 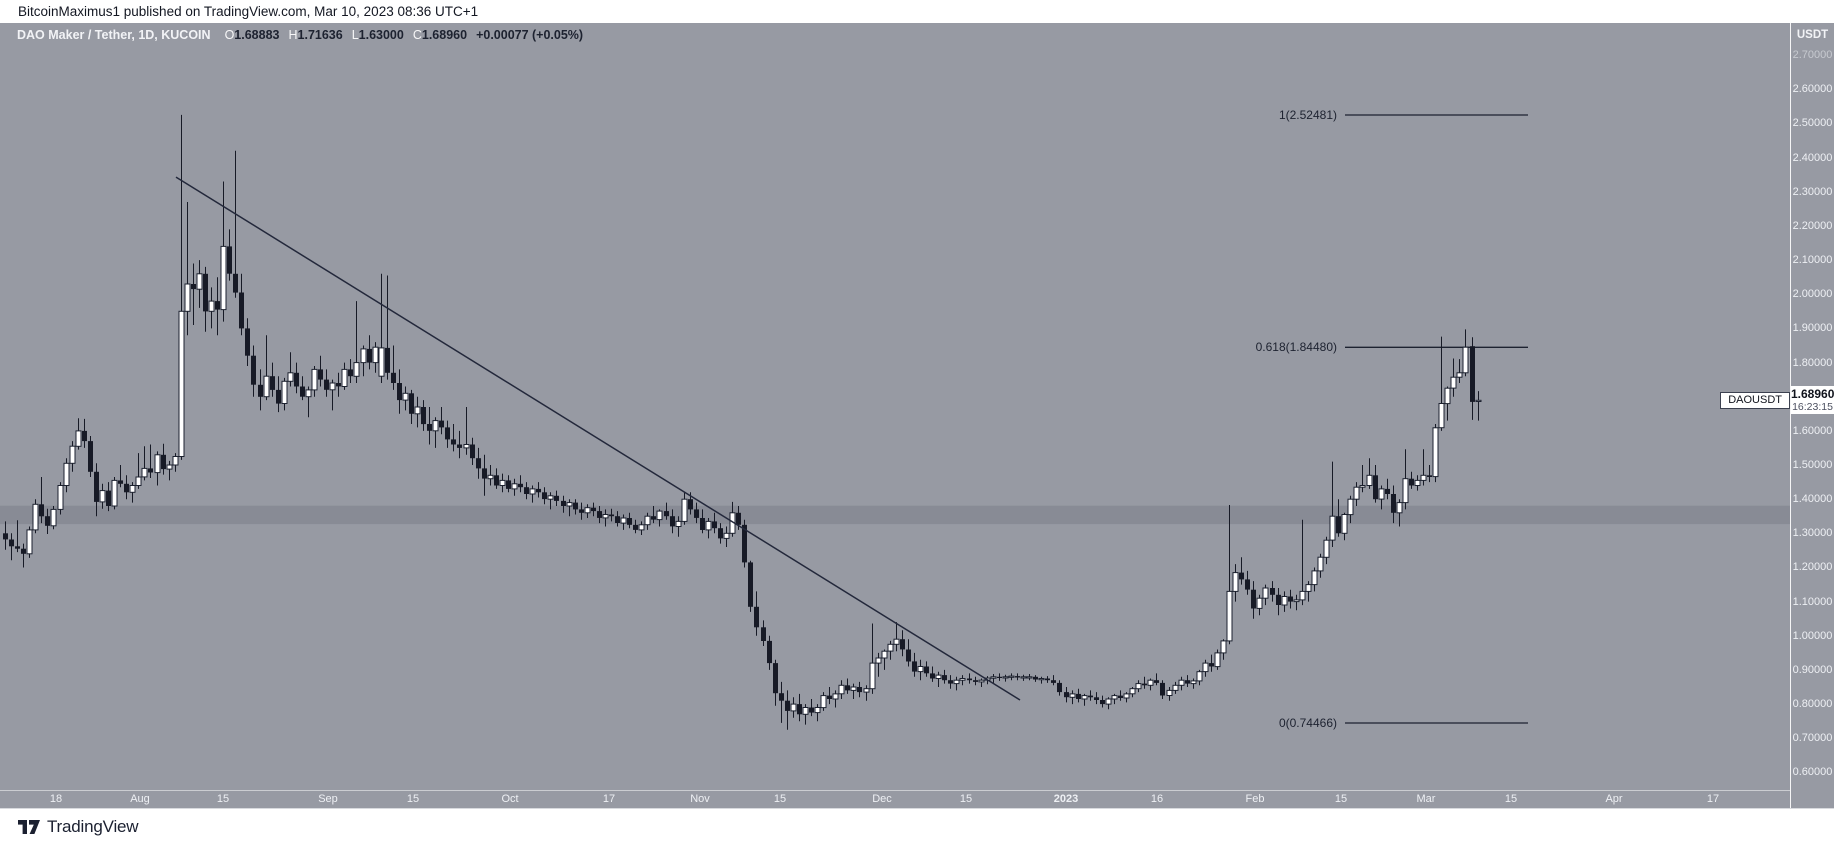 What do you see at coordinates (1296, 347) in the screenshot?
I see `fib-level-label: 0.618(1.84480)` at bounding box center [1296, 347].